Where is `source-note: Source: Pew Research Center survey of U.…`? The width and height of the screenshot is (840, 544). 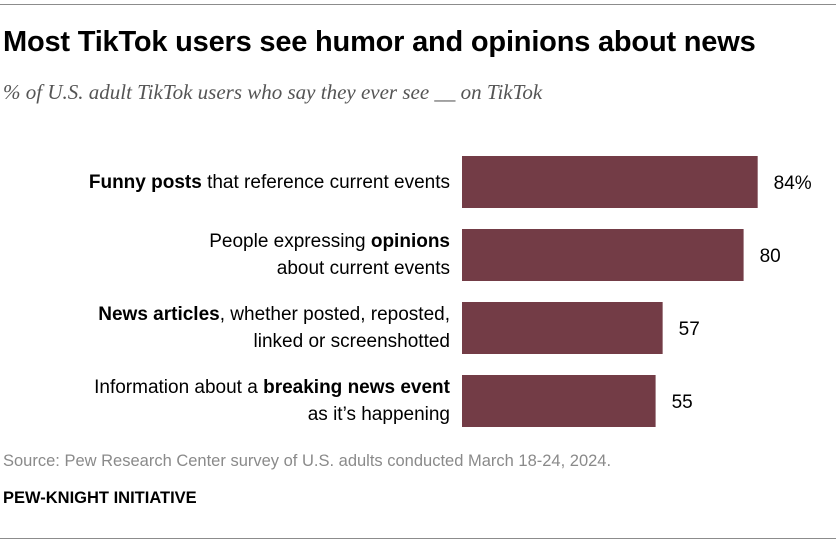
source-note: Source: Pew Research Center survey of U.… is located at coordinates (307, 461).